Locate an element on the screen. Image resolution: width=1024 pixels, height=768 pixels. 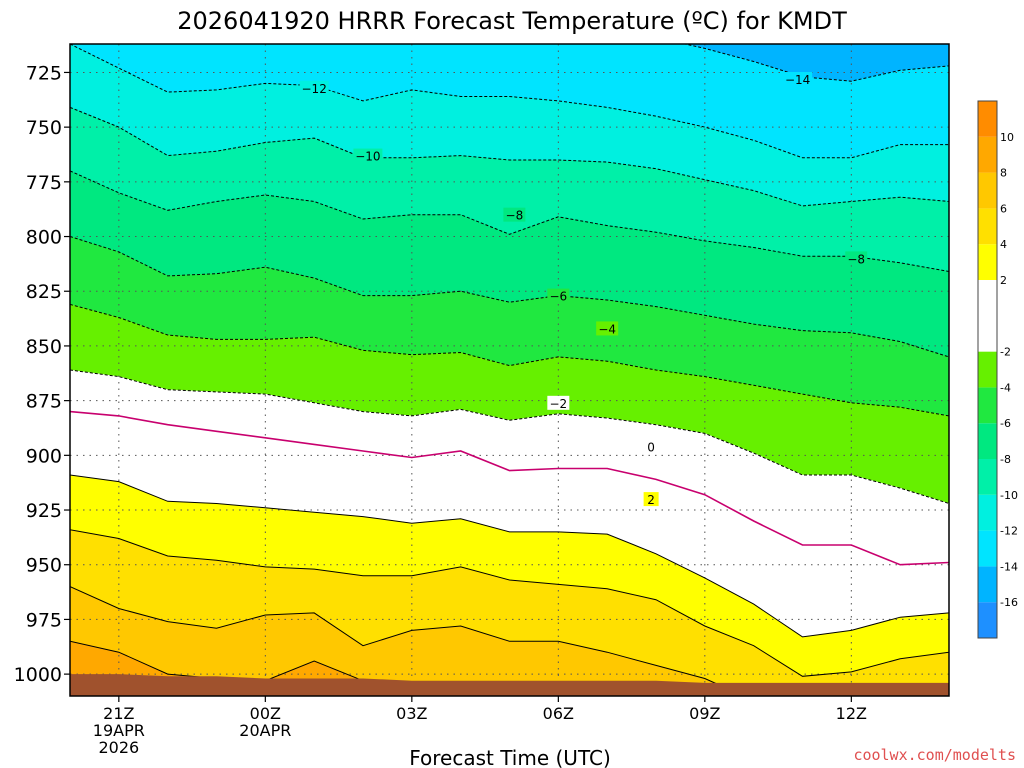
colorbar-label--4: -4 is located at coordinates (1005, 387).